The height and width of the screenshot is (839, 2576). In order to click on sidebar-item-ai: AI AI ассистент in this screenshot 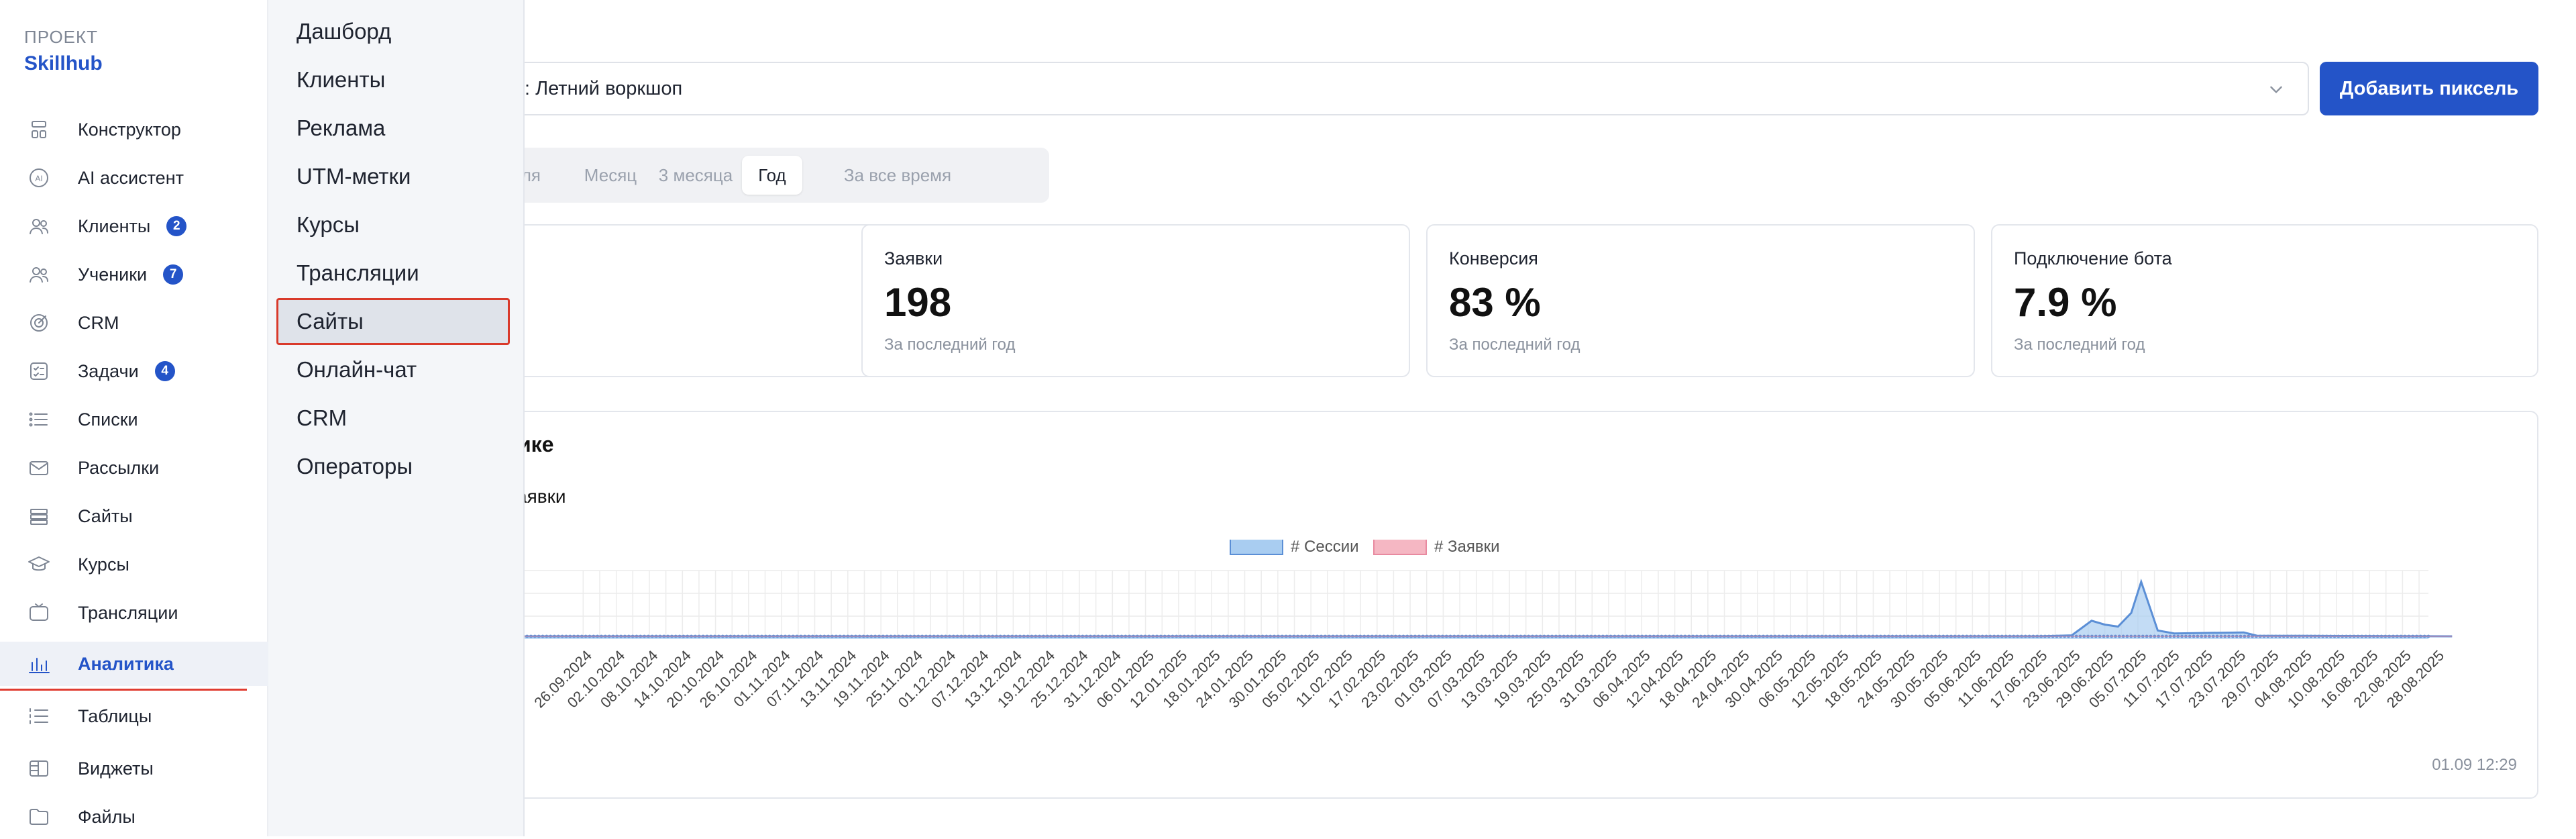, I will do `click(134, 178)`.